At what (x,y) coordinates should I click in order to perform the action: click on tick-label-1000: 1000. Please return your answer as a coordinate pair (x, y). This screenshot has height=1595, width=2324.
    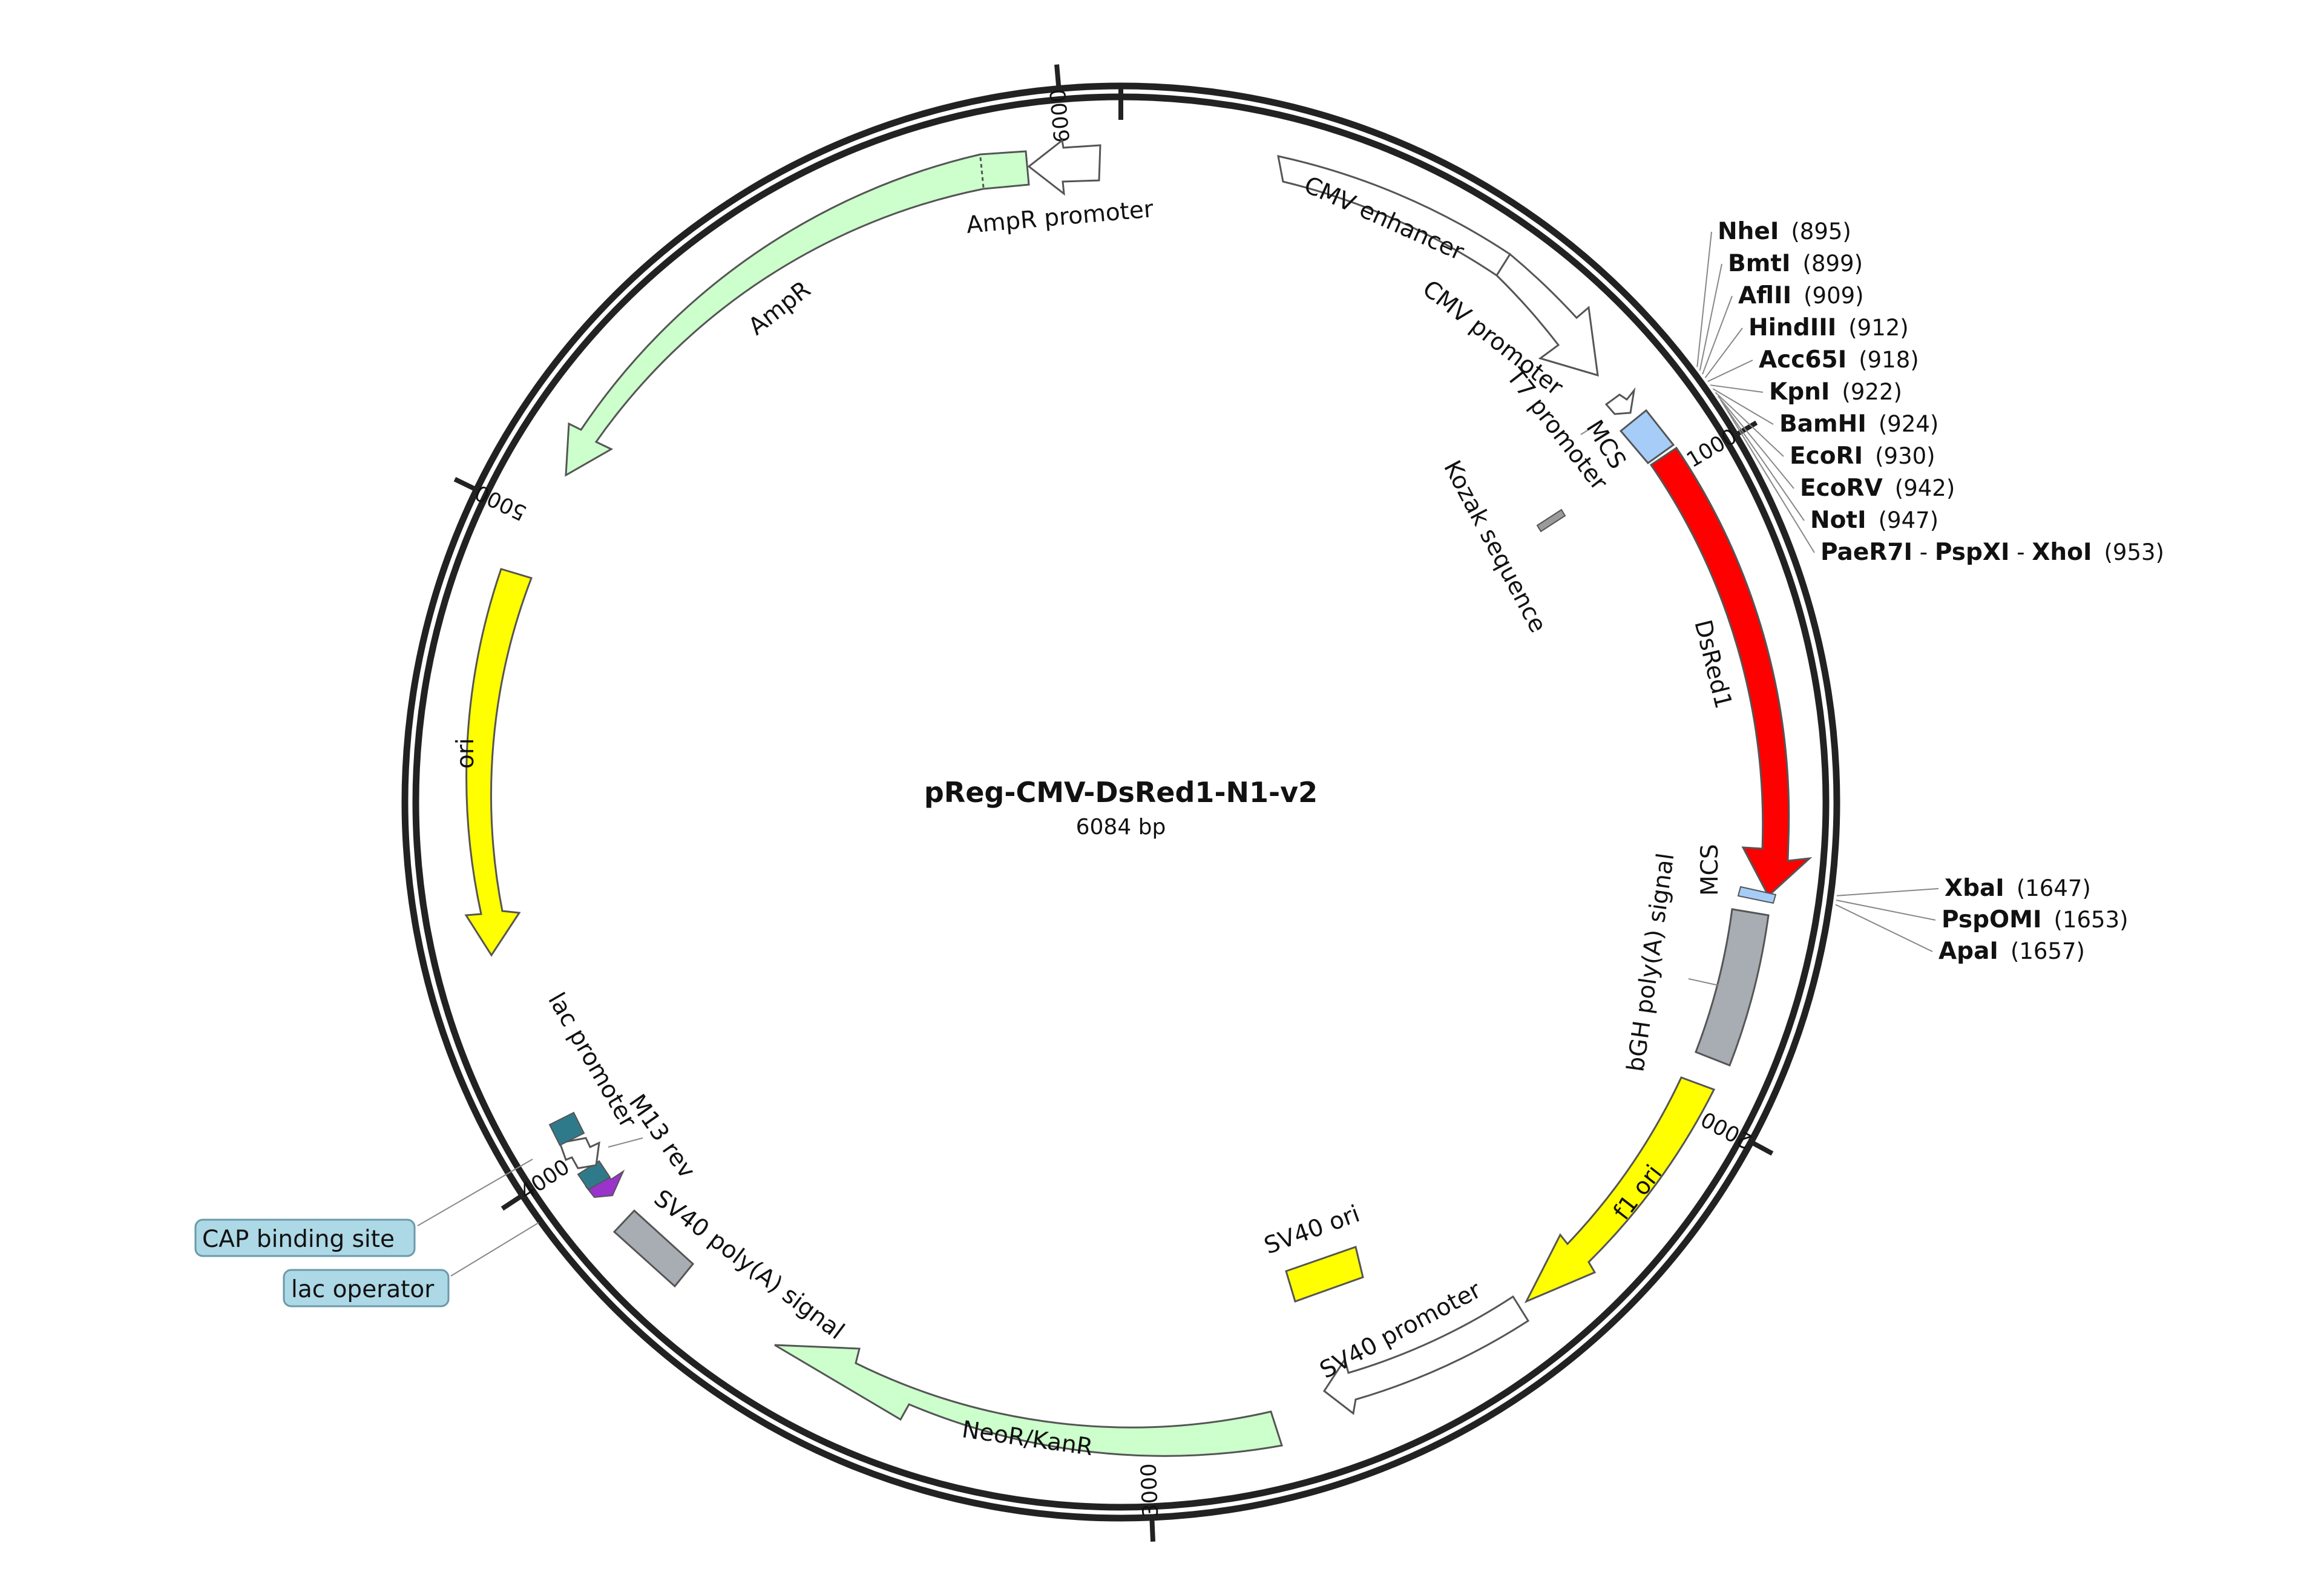
    Looking at the image, I should click on (1711, 449).